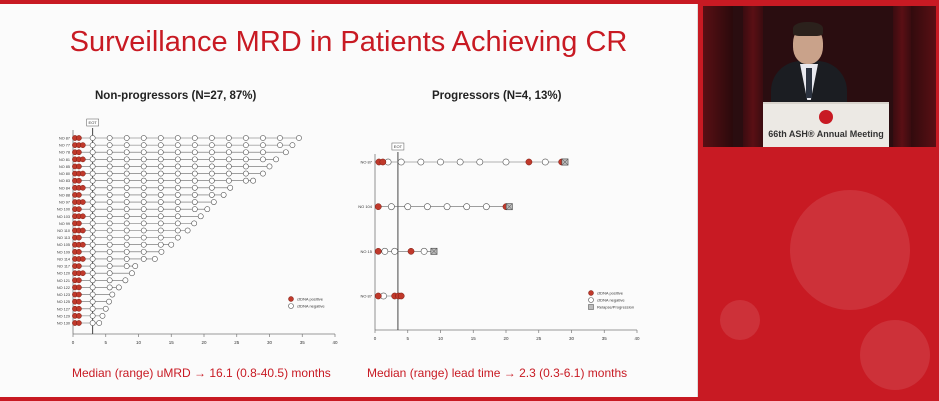 The height and width of the screenshot is (401, 939). What do you see at coordinates (237, 342) in the screenshot?
I see `x-tick-label: 25` at bounding box center [237, 342].